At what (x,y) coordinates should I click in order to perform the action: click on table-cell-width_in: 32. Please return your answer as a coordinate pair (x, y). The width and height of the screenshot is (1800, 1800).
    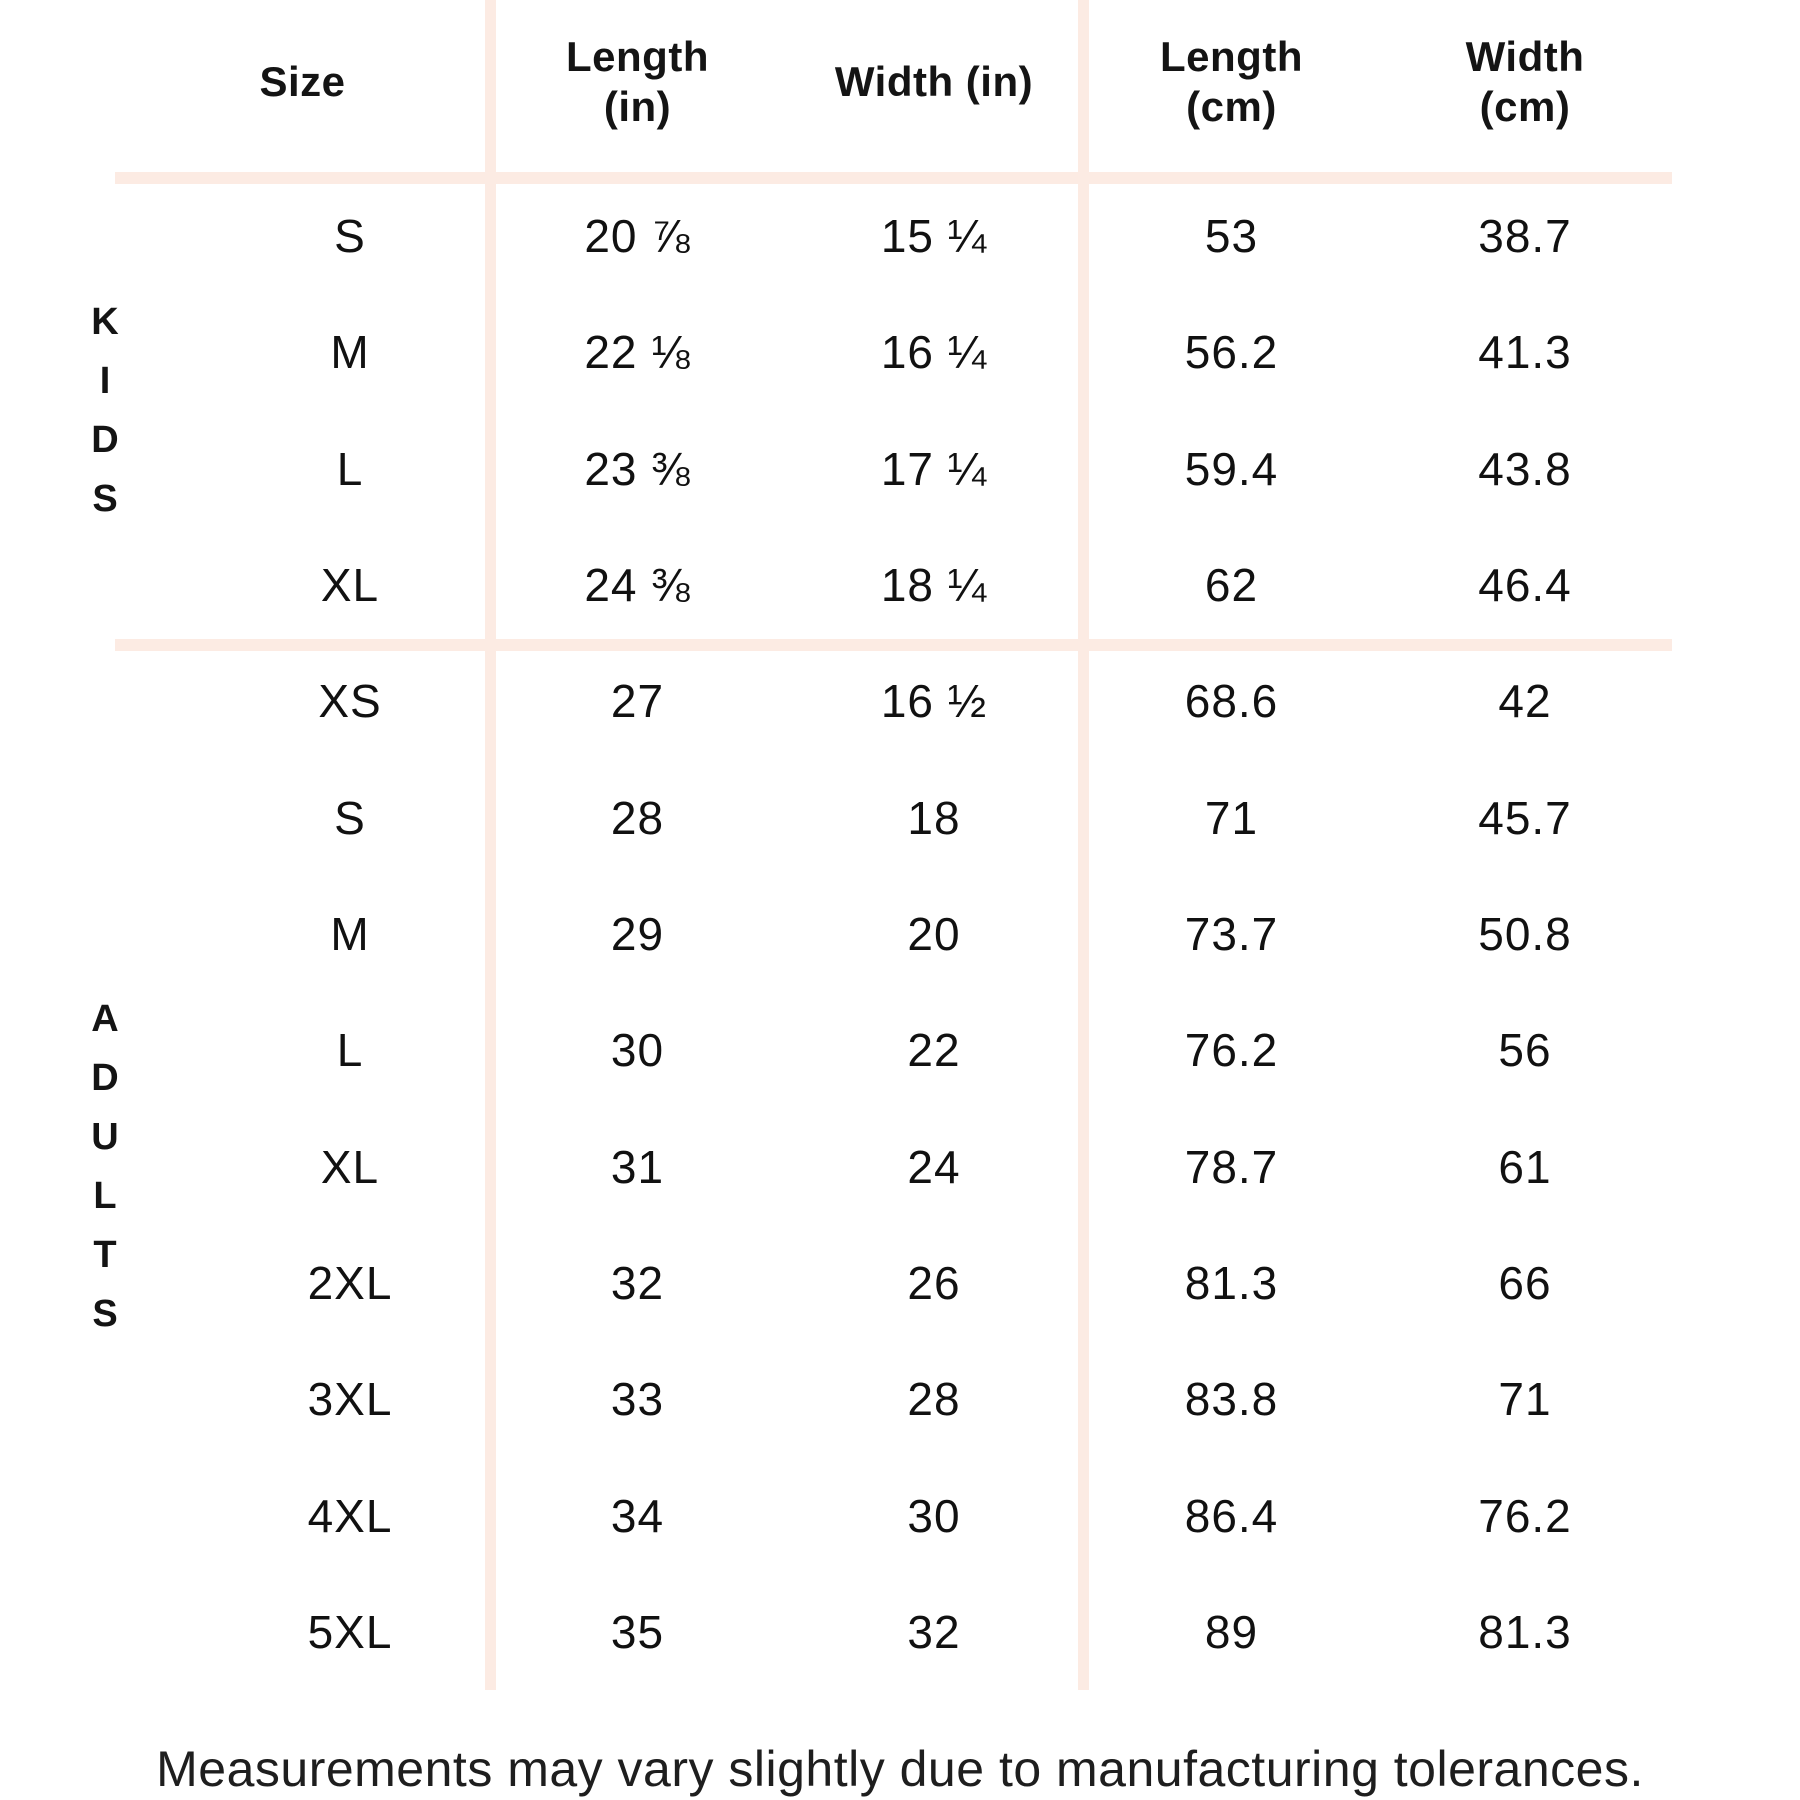
    Looking at the image, I should click on (934, 1631).